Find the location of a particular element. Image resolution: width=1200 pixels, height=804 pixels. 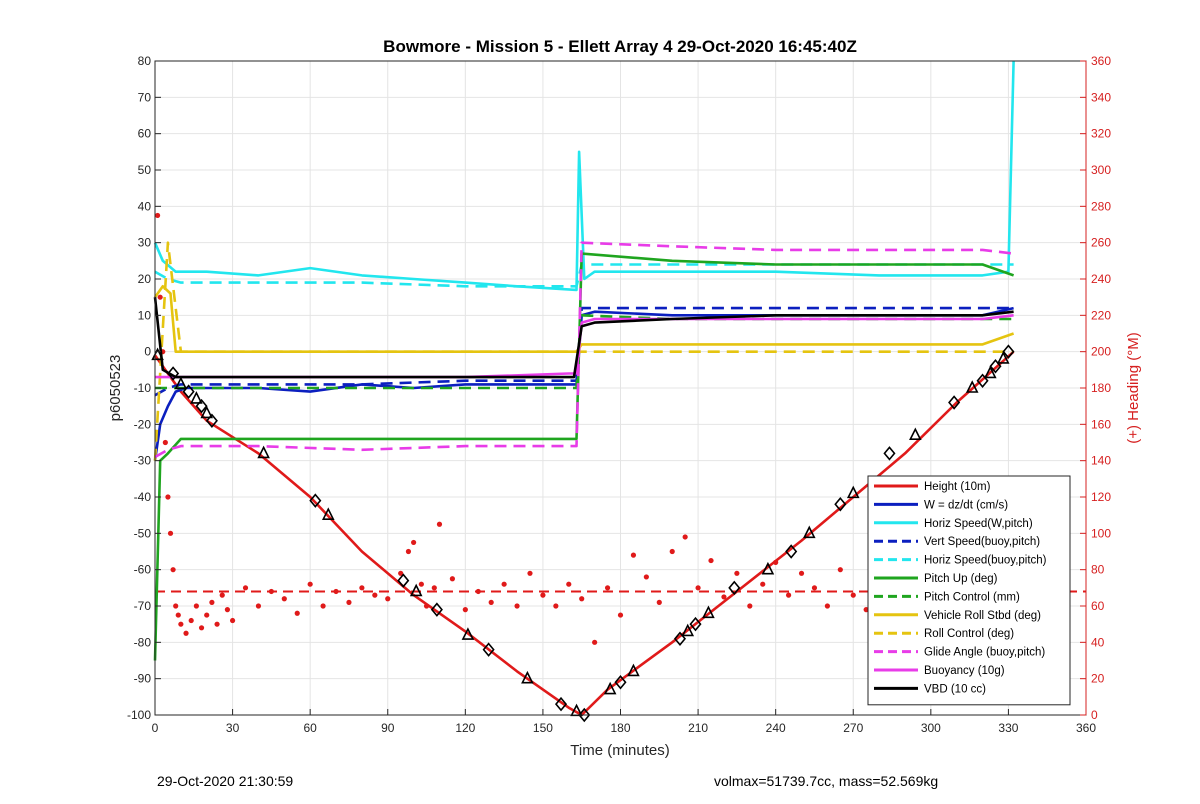

legend-entry-7: Vehicle Roll Stbd (deg) is located at coordinates (982, 616).